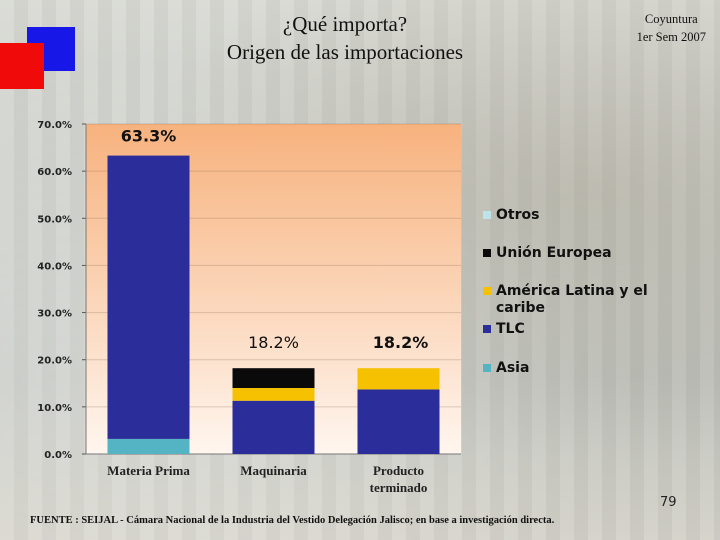  Describe the element at coordinates (273, 378) in the screenshot. I see `bar-maquinaria-union-europea` at that location.